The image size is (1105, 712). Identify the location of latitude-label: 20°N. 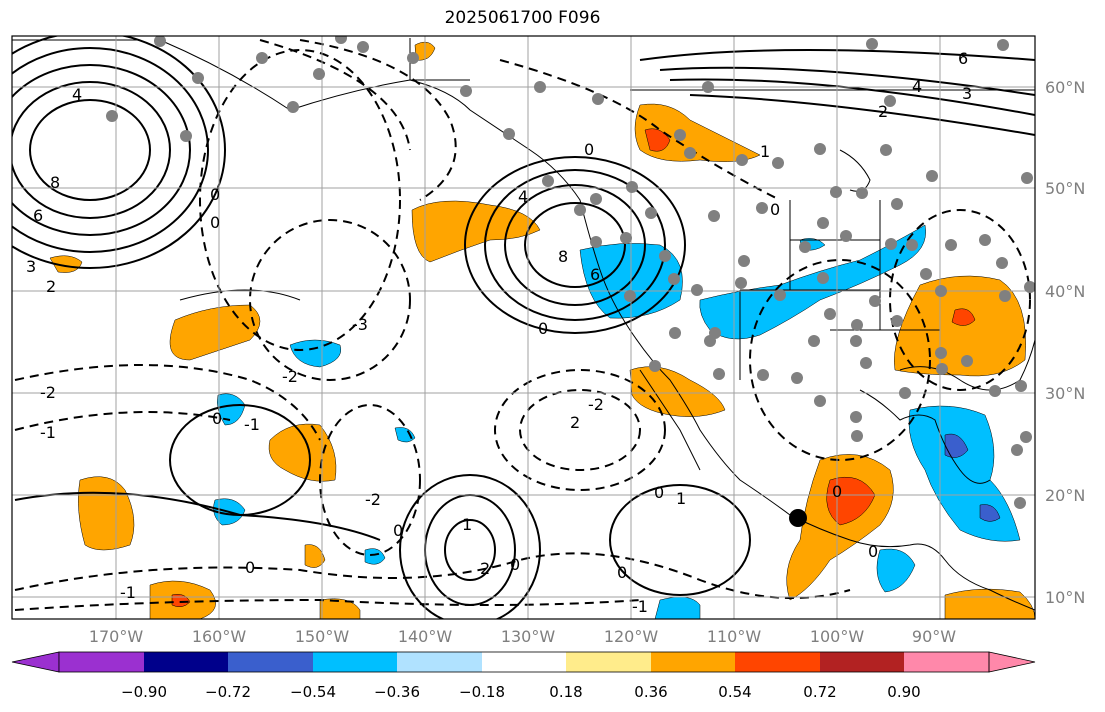
(1065, 495).